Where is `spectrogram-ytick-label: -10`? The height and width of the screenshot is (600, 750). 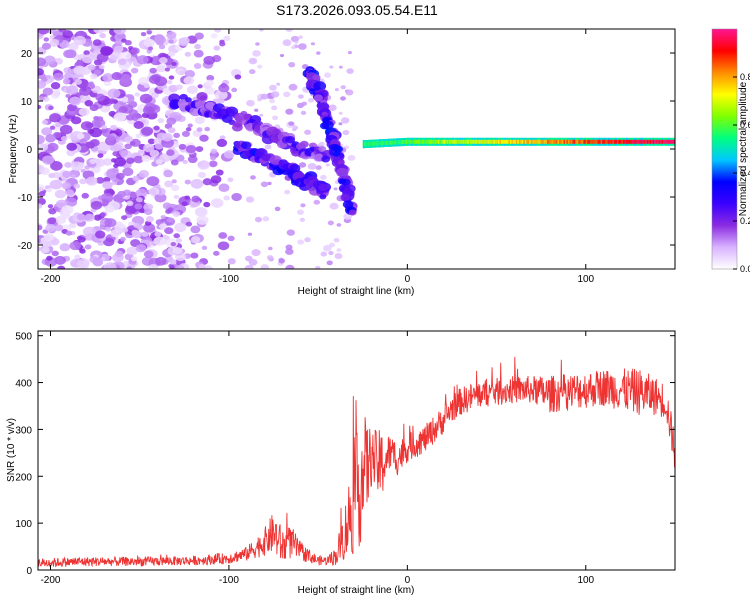 spectrogram-ytick-label: -10 is located at coordinates (25, 198).